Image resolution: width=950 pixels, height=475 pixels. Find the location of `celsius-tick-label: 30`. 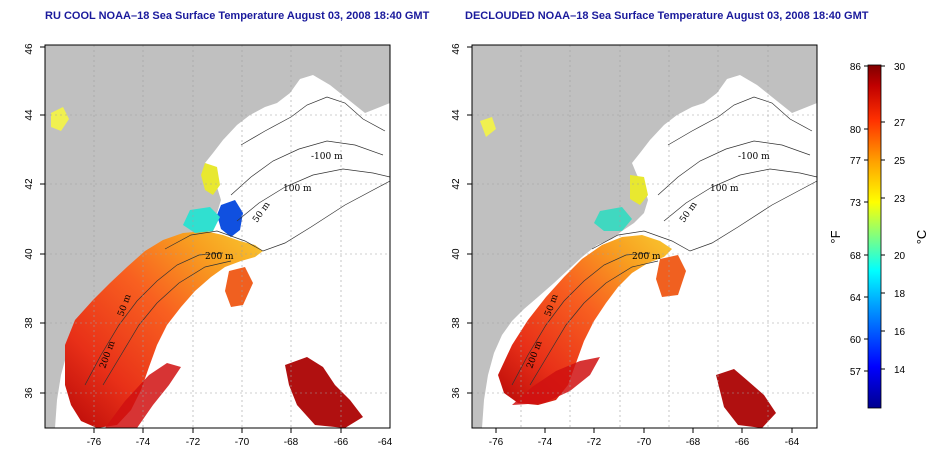

celsius-tick-label: 30 is located at coordinates (900, 67).